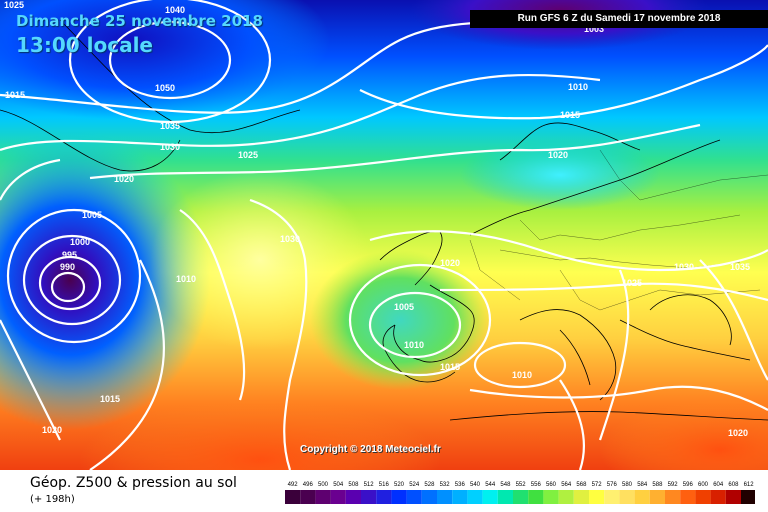  What do you see at coordinates (67, 267) in the screenshot?
I see `isobar-label: 990` at bounding box center [67, 267].